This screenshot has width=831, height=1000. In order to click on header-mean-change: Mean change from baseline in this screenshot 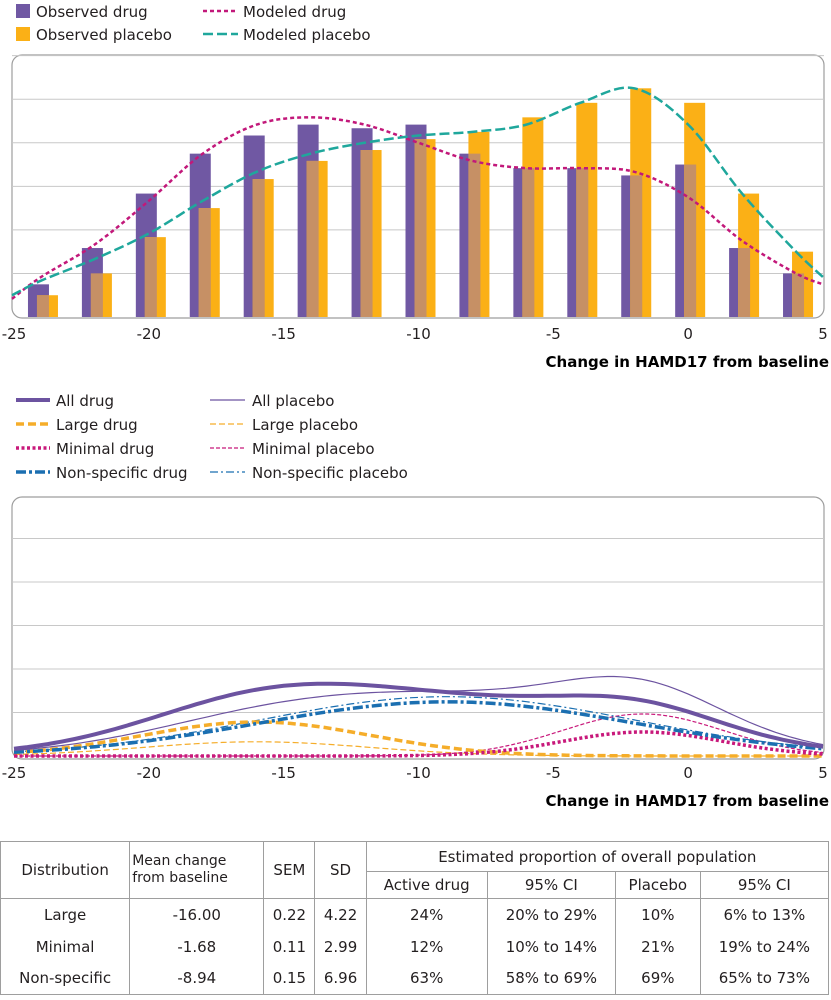, I will do `click(197, 870)`.